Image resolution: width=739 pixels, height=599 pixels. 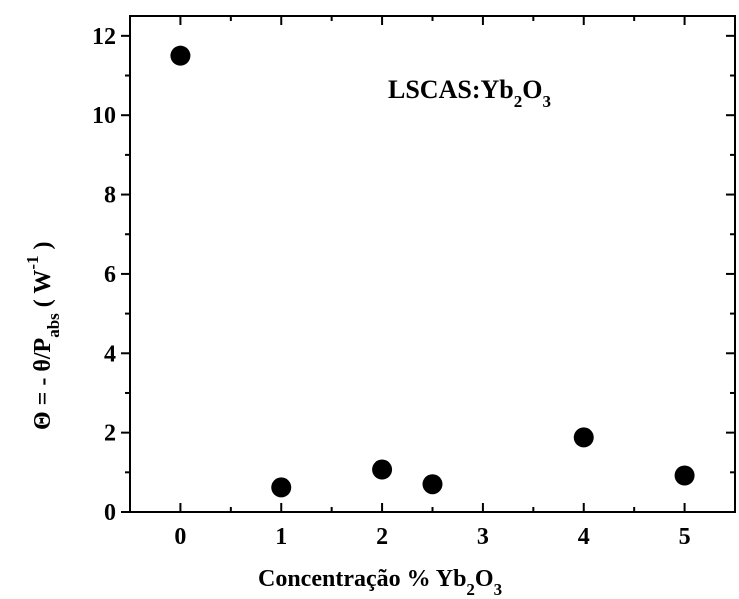 I want to click on annotation-label: LSCAS:Yb2O3, so click(x=469, y=93).